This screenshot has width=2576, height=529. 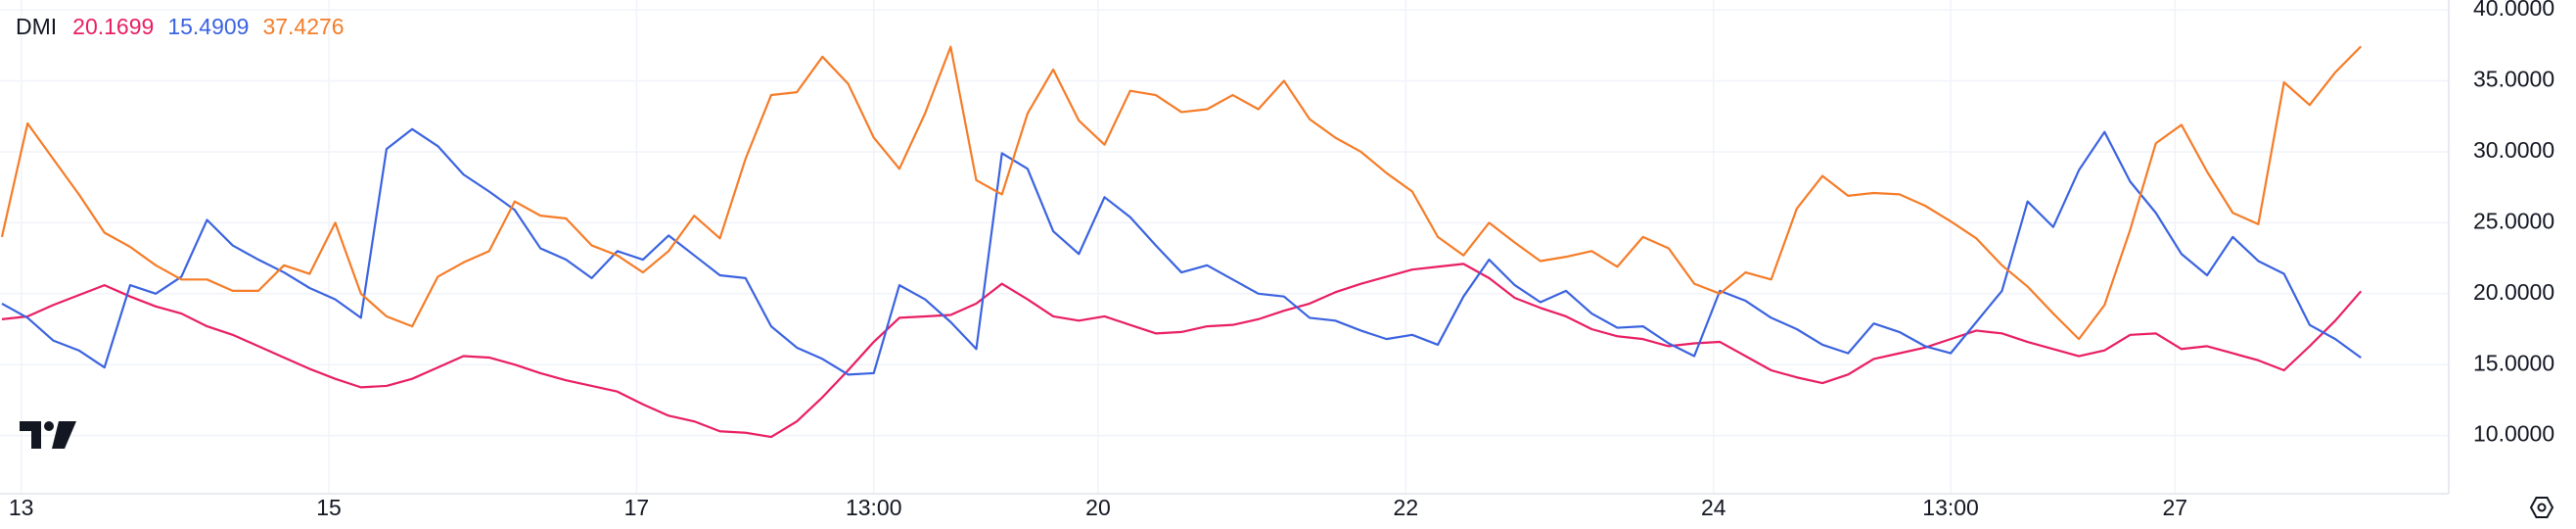 I want to click on x-tick-label: 20, so click(x=1098, y=508).